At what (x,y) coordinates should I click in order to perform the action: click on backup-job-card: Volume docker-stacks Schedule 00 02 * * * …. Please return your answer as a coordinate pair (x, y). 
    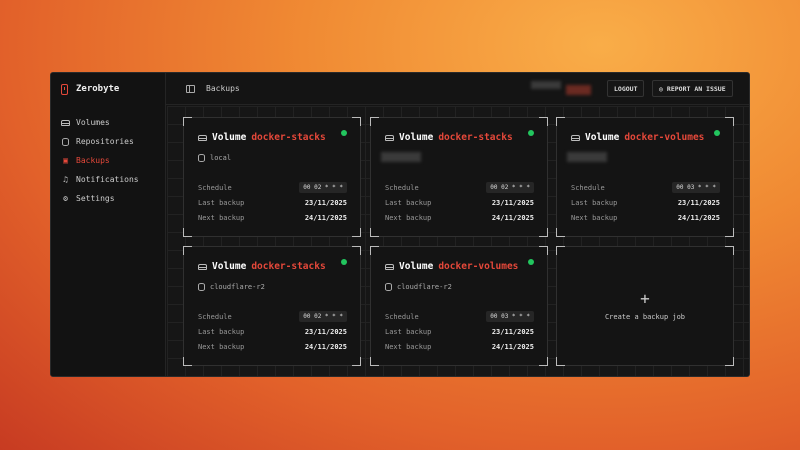
    Looking at the image, I should click on (459, 177).